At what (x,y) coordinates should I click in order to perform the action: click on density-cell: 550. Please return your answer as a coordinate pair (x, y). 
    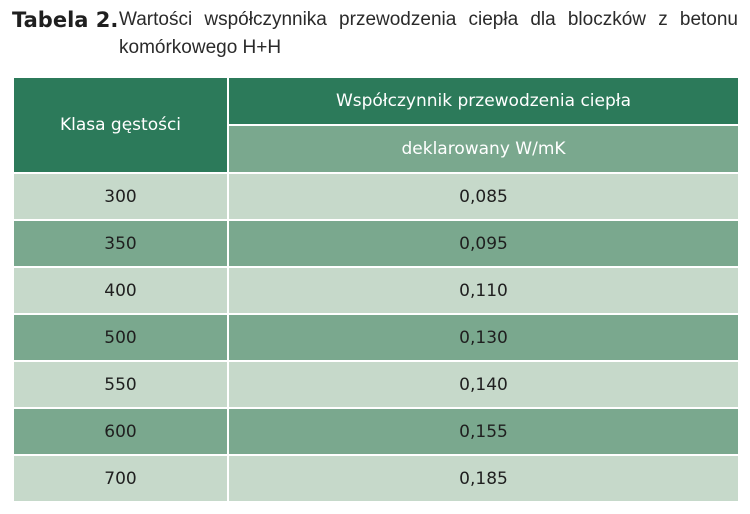
    Looking at the image, I should click on (120, 384).